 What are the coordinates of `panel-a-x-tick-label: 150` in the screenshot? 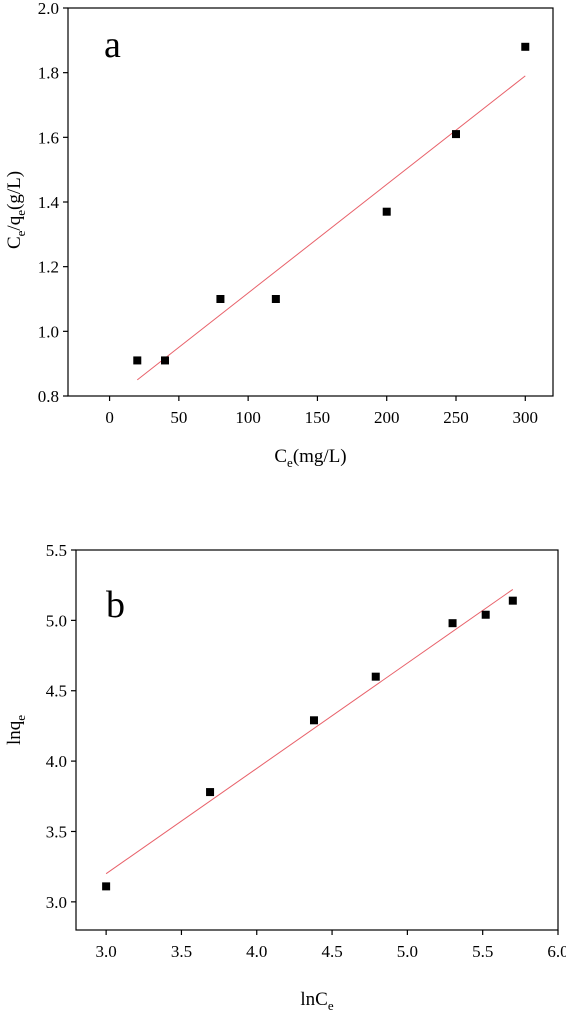 It's located at (318, 417).